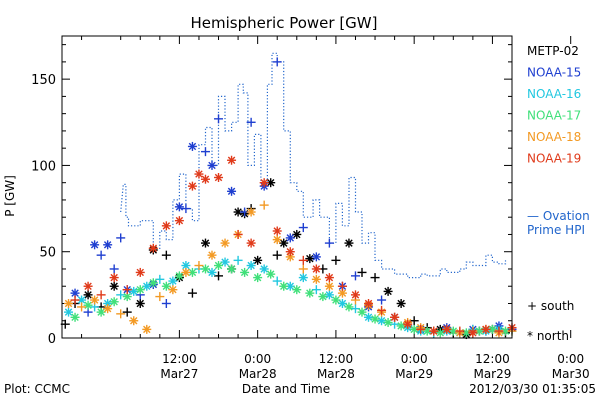 The width and height of the screenshot is (600, 400). Describe the element at coordinates (532, 389) in the screenshot. I see `footer-timestamp: 2012/03/30 01:35:05` at that location.